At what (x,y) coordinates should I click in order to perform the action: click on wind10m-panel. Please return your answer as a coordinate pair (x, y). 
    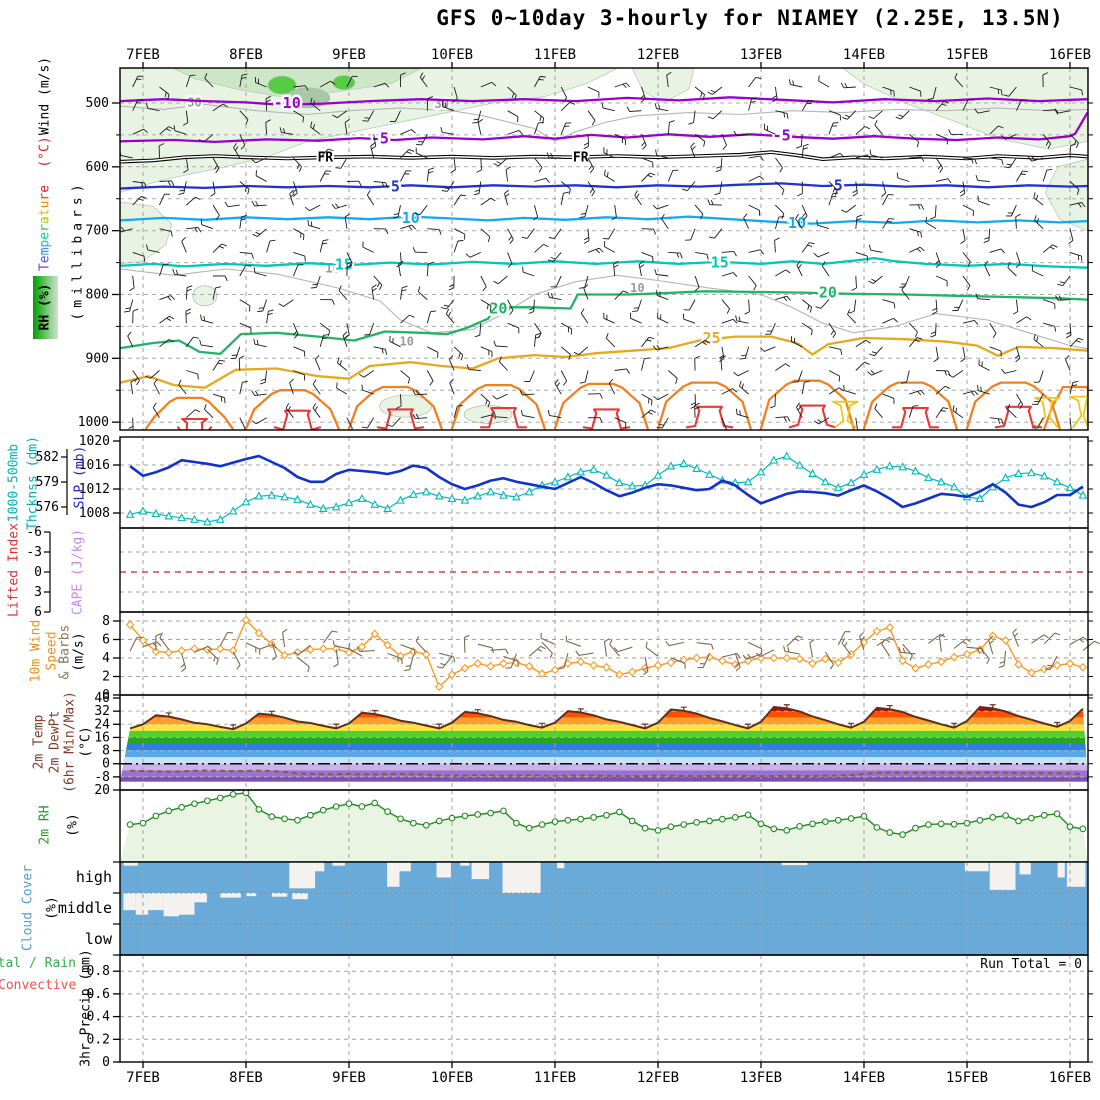
    Looking at the image, I should click on (604, 653).